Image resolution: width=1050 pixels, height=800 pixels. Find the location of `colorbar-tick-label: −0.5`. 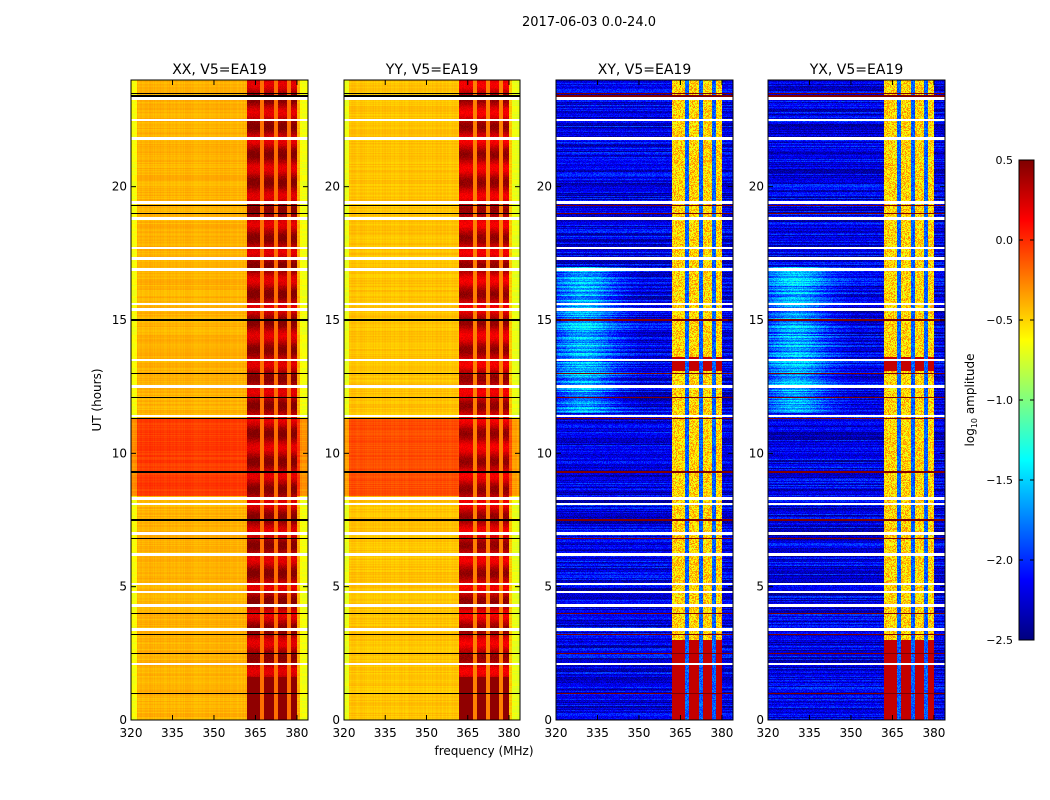

colorbar-tick-label: −0.5 is located at coordinates (999, 320).